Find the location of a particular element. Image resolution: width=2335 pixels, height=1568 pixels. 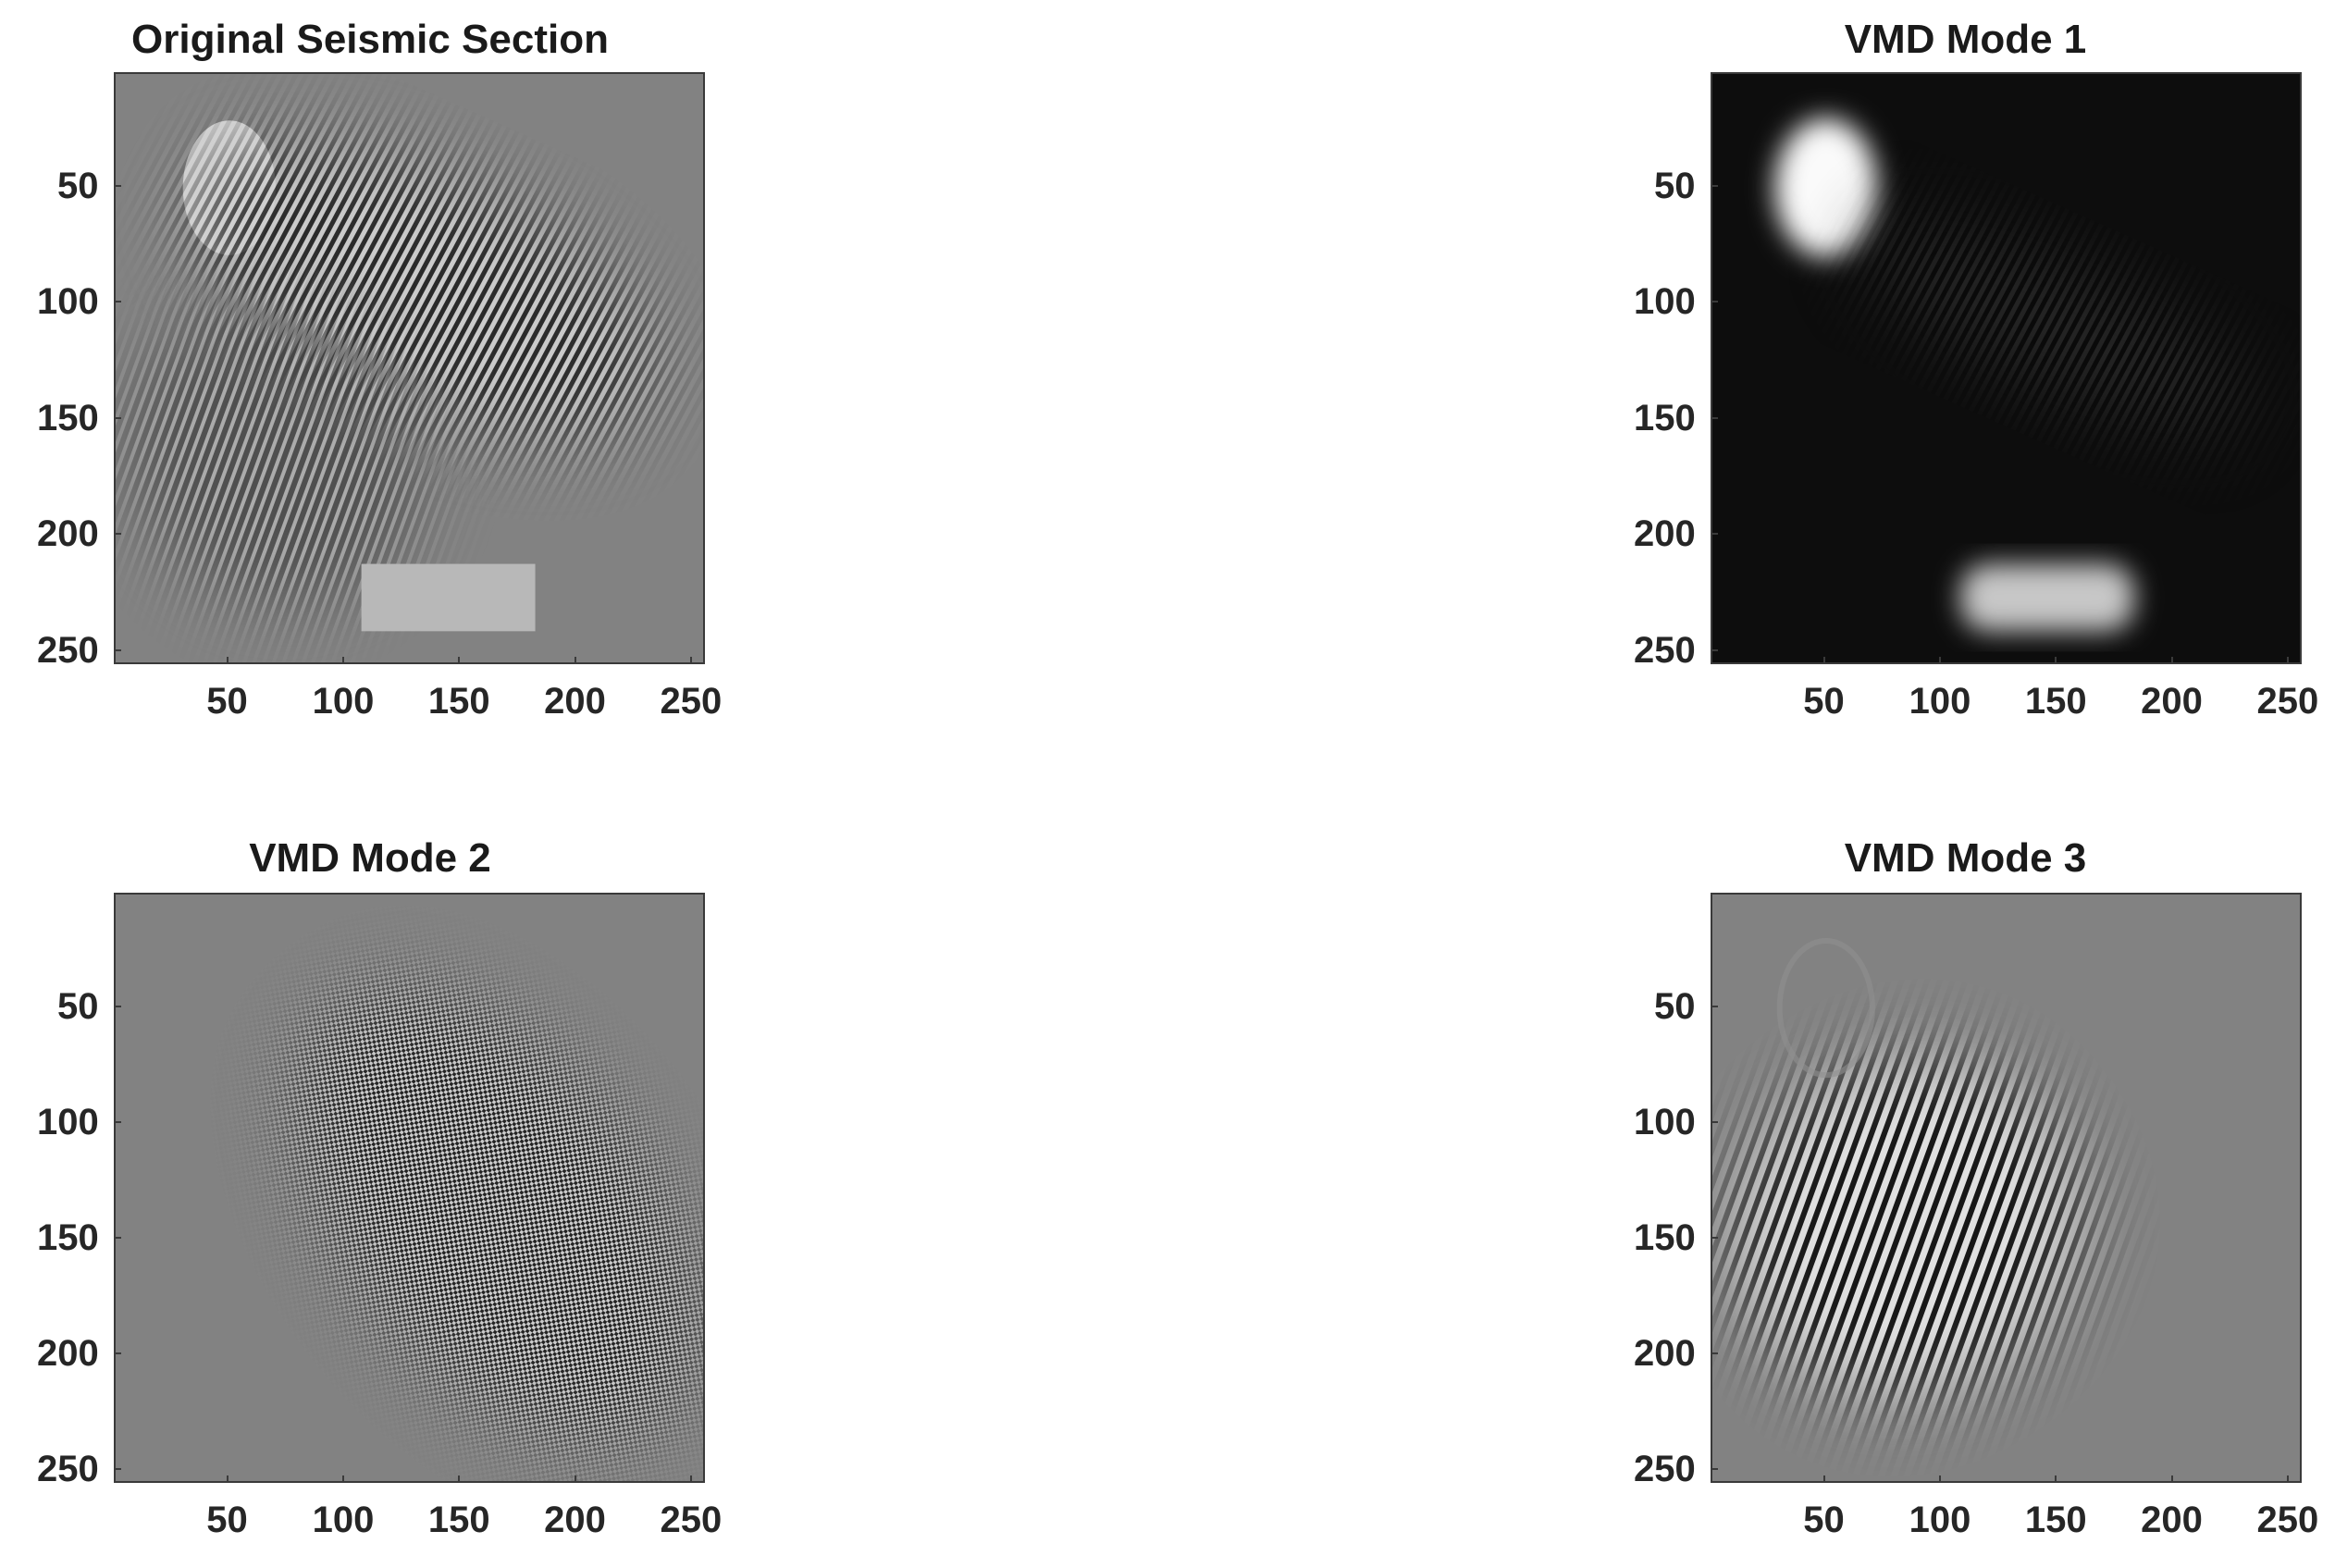

plot-title: VMD Mode 2 is located at coordinates (370, 858).